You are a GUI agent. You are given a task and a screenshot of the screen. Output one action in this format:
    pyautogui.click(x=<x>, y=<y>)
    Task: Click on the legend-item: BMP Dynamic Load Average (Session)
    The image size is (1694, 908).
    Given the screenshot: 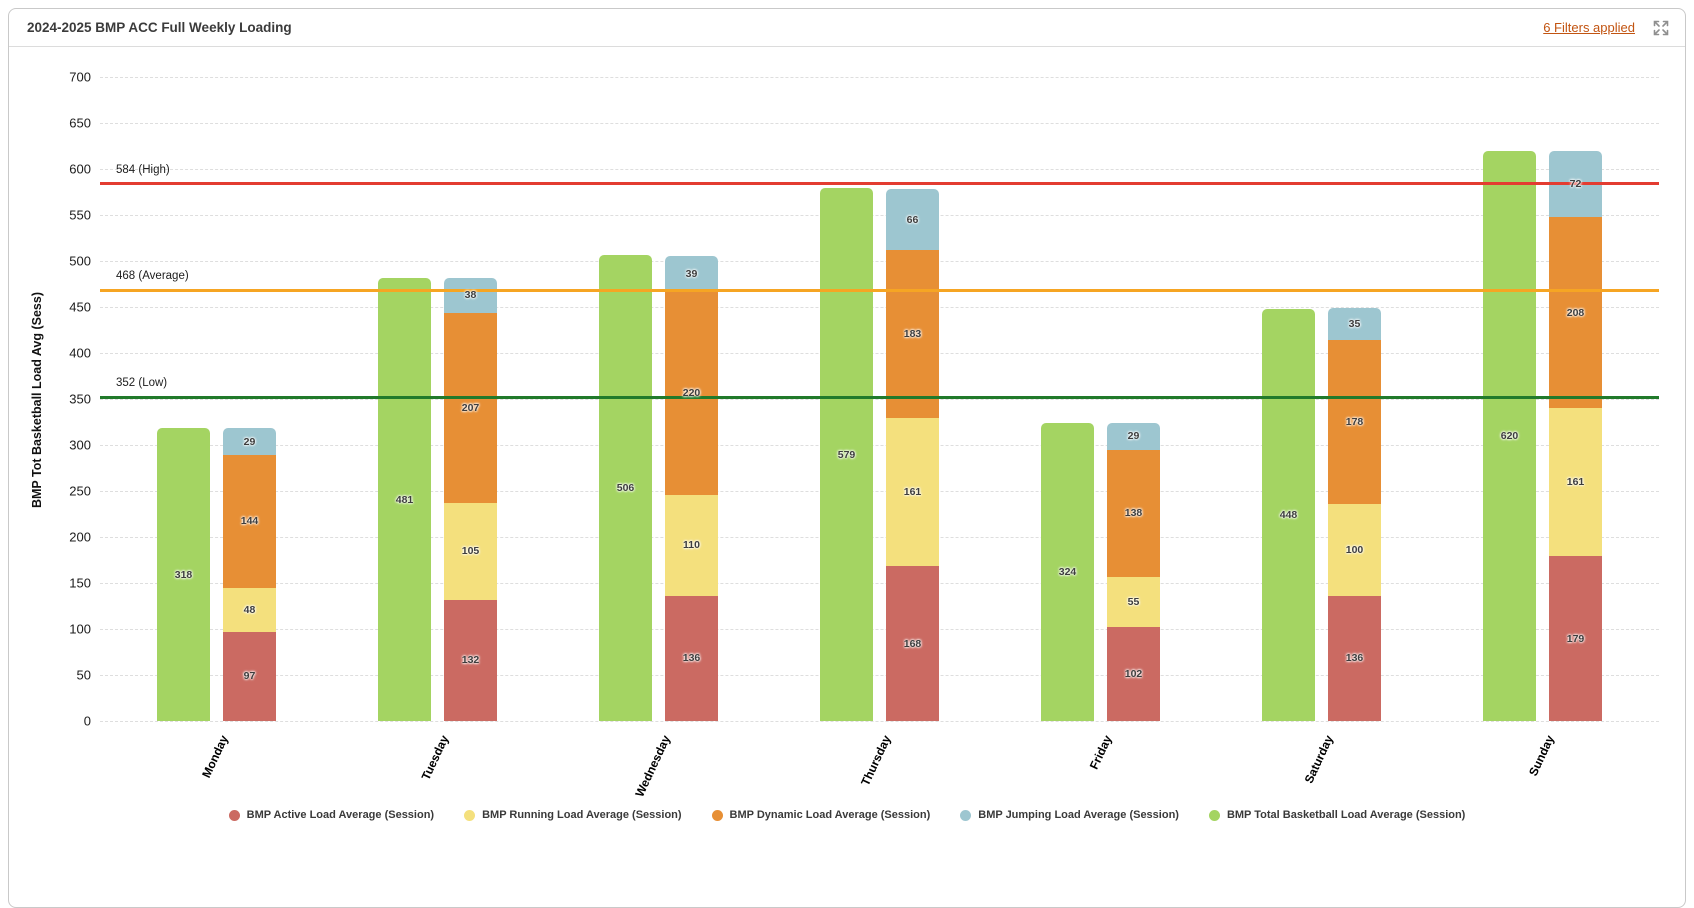 What is the action you would take?
    pyautogui.click(x=821, y=815)
    